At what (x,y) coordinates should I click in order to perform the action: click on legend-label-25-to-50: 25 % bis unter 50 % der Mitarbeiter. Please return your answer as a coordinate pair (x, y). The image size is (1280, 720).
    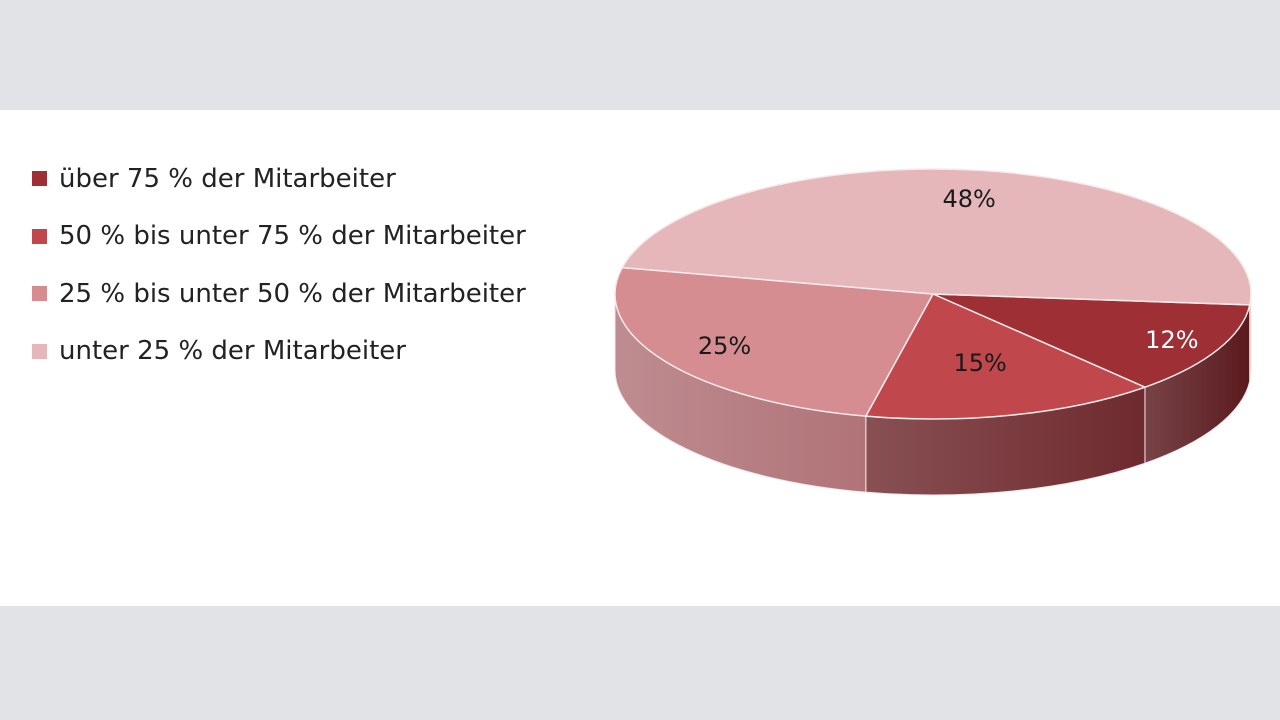
    Looking at the image, I should click on (292, 293).